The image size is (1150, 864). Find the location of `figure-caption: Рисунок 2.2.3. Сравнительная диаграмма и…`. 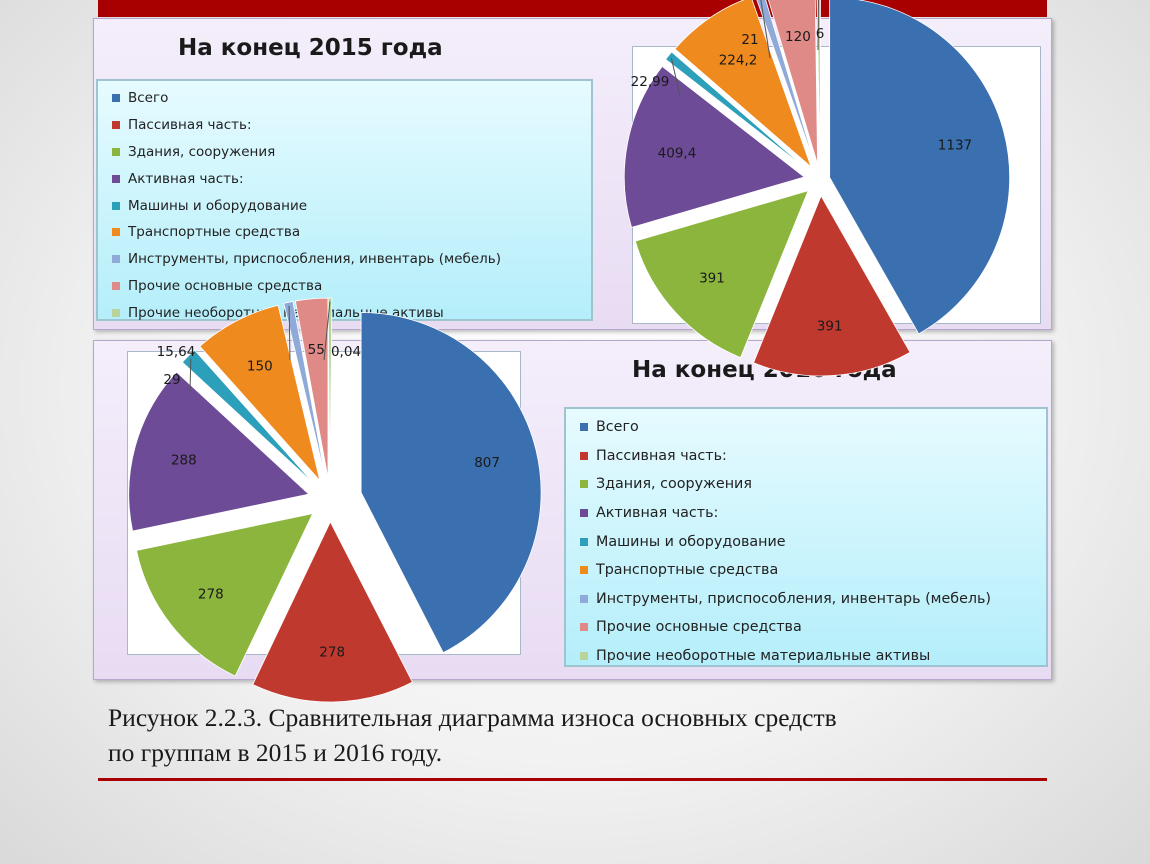

figure-caption: Рисунок 2.2.3. Сравнительная диаграмма и… is located at coordinates (573, 735).